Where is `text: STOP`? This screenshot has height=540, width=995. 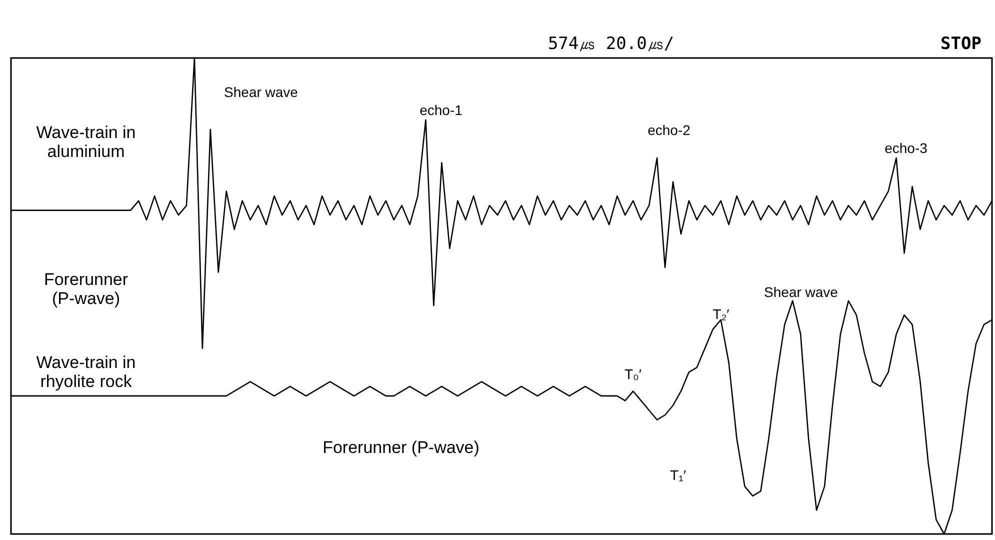
text: STOP is located at coordinates (961, 44).